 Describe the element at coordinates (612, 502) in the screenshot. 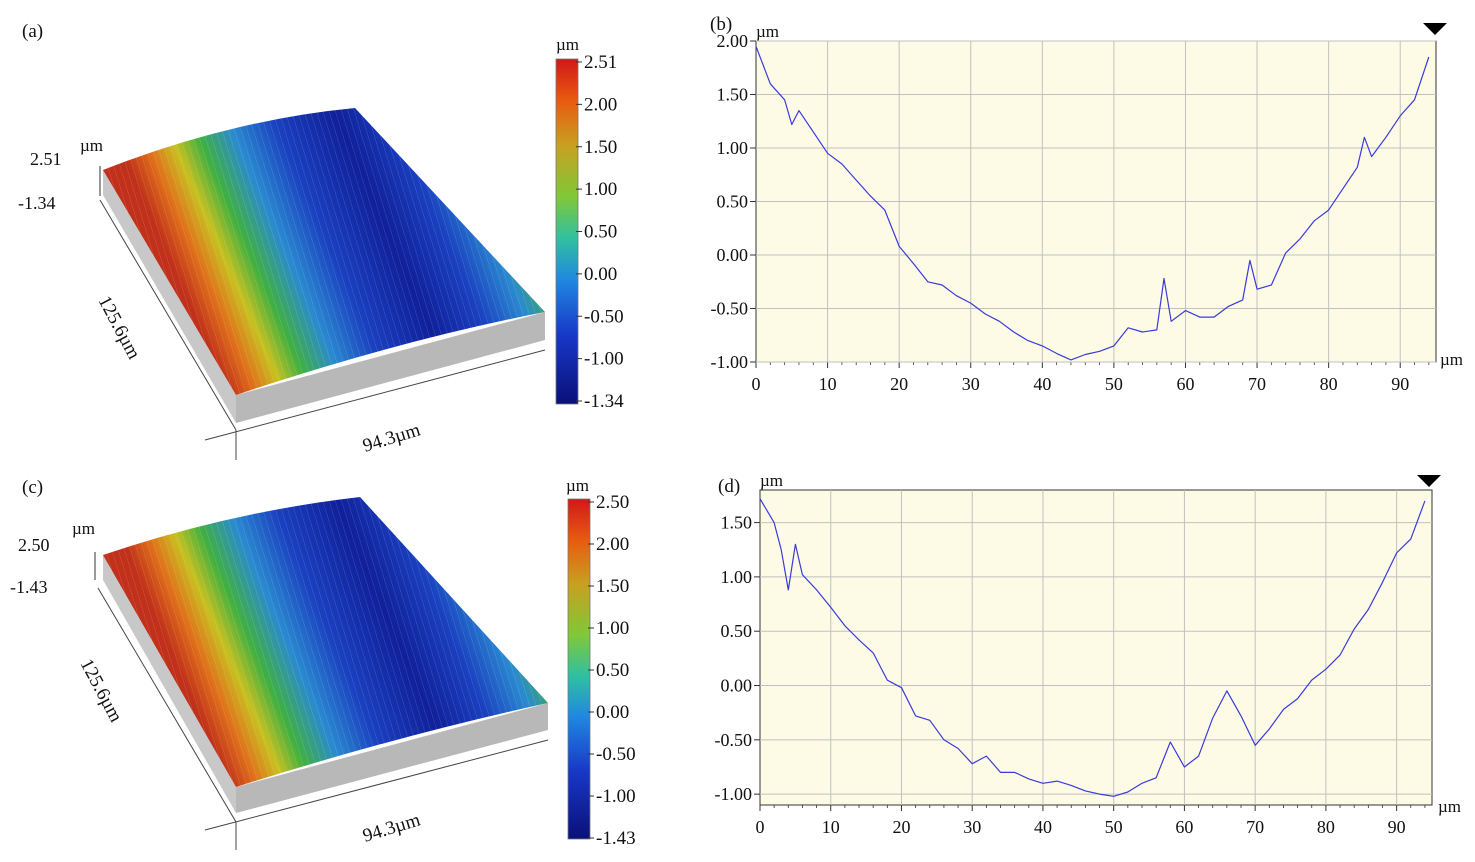

I see `colorbar-tick-label: 2.50` at that location.